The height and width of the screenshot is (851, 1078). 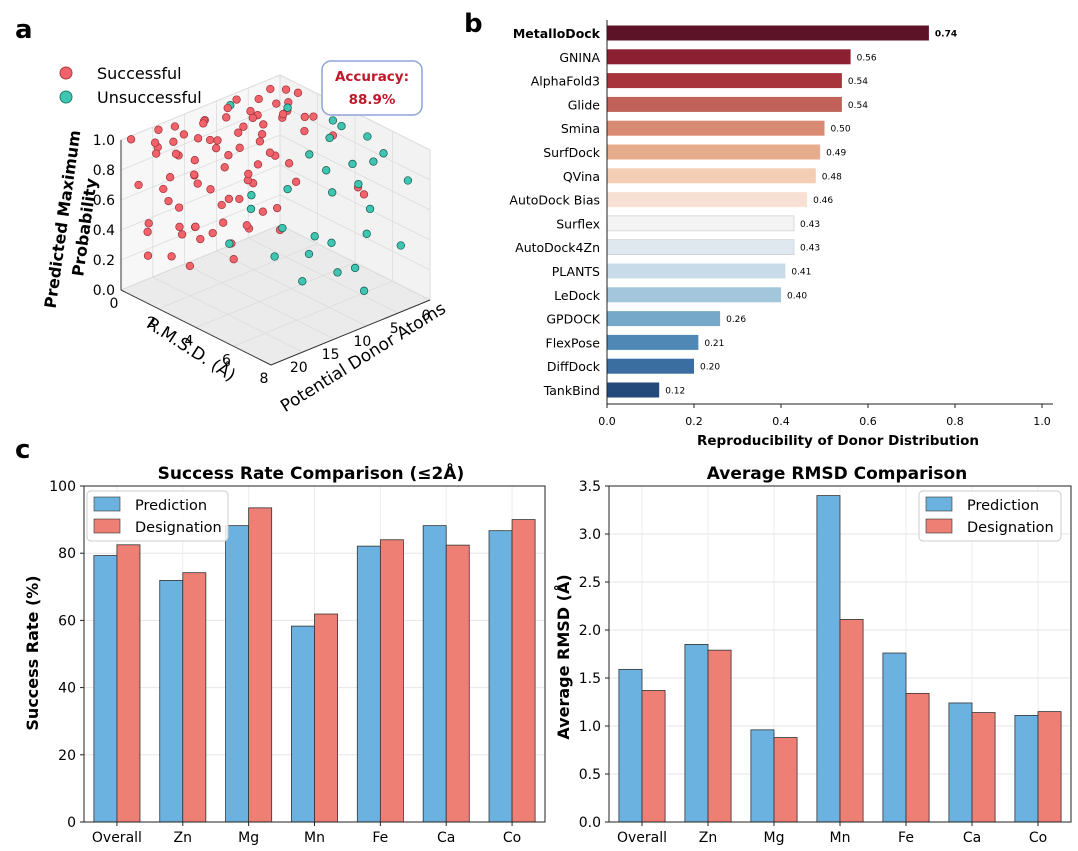 I want to click on y-tick-label: 0.0, so click(x=590, y=823).